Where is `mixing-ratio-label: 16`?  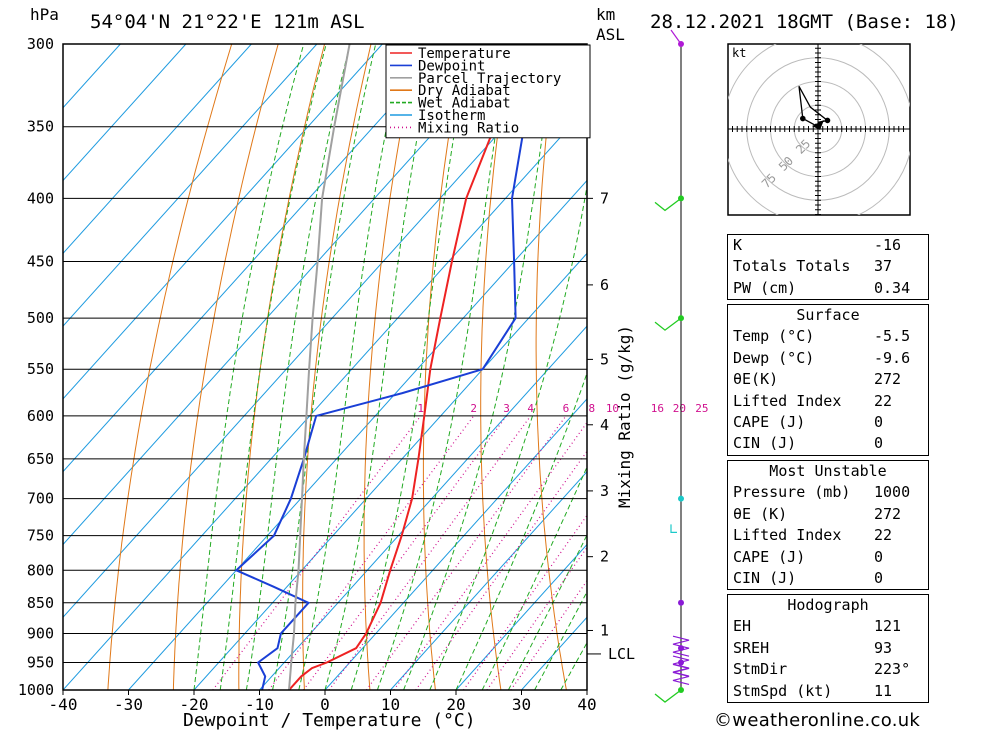
mixing-ratio-label: 16 is located at coordinates (657, 408).